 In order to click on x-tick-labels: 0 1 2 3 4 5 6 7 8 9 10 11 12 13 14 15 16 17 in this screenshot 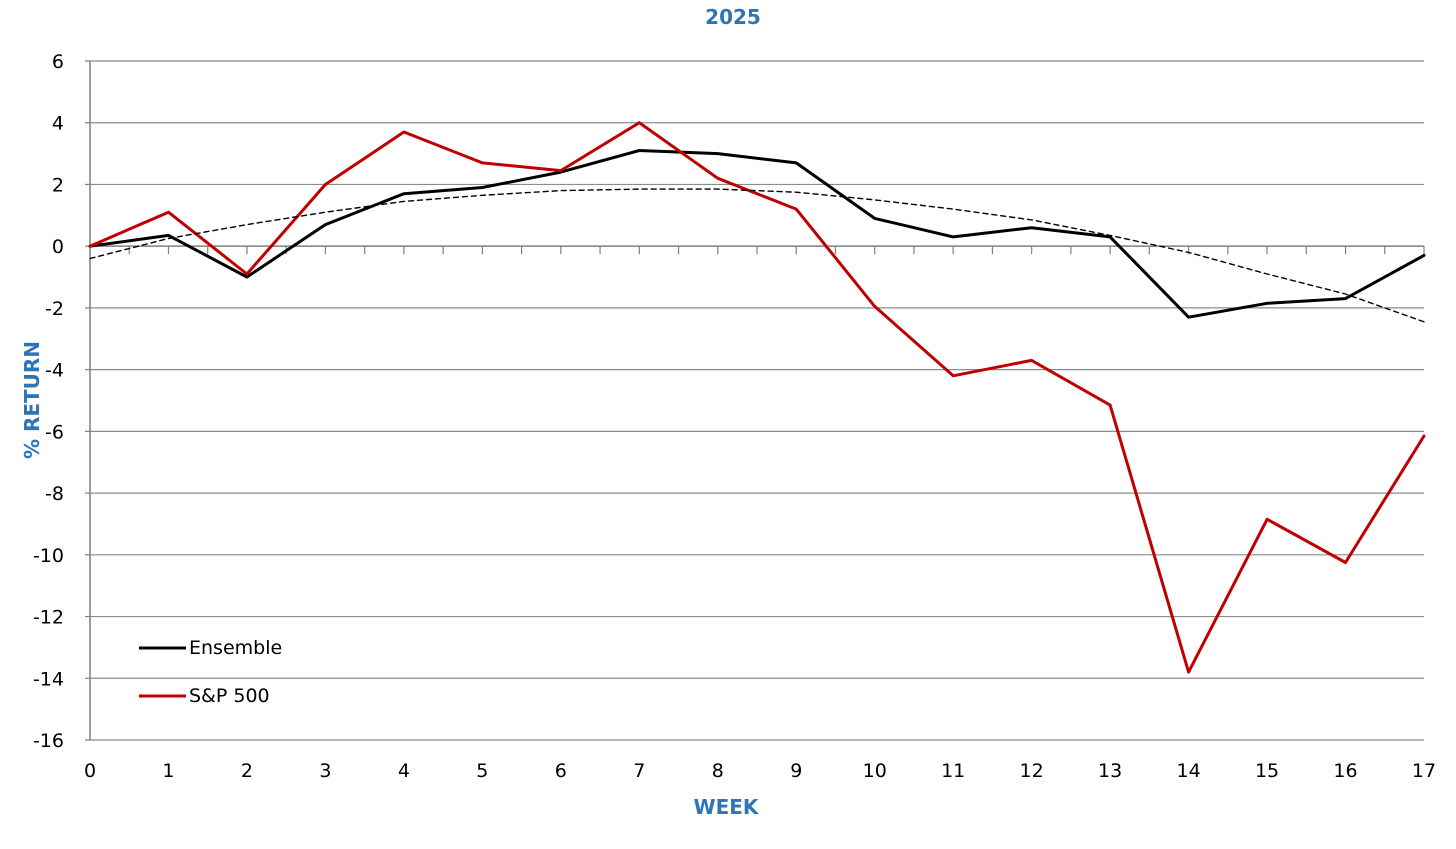, I will do `click(760, 771)`.